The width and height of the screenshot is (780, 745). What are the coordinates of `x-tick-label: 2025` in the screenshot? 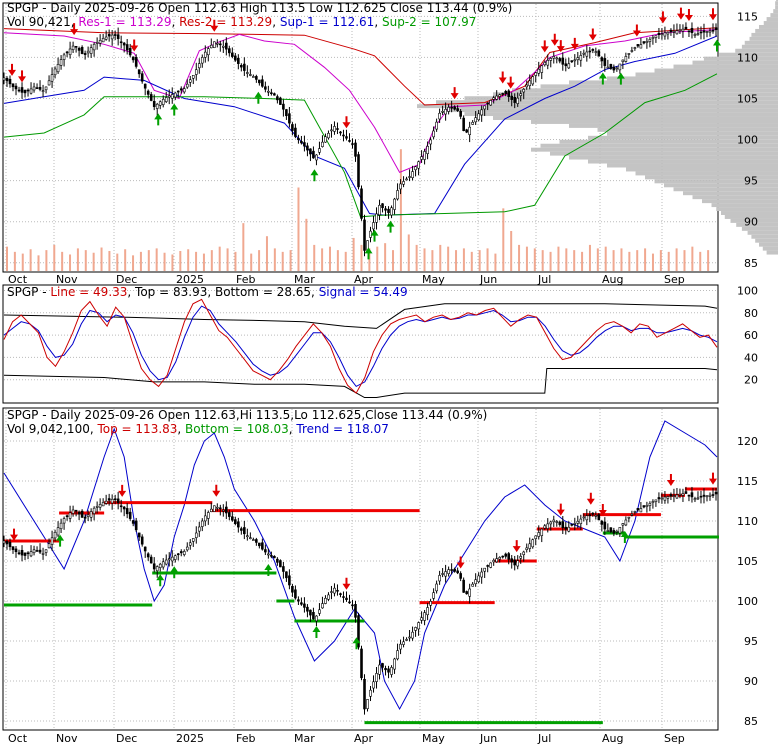 It's located at (190, 279).